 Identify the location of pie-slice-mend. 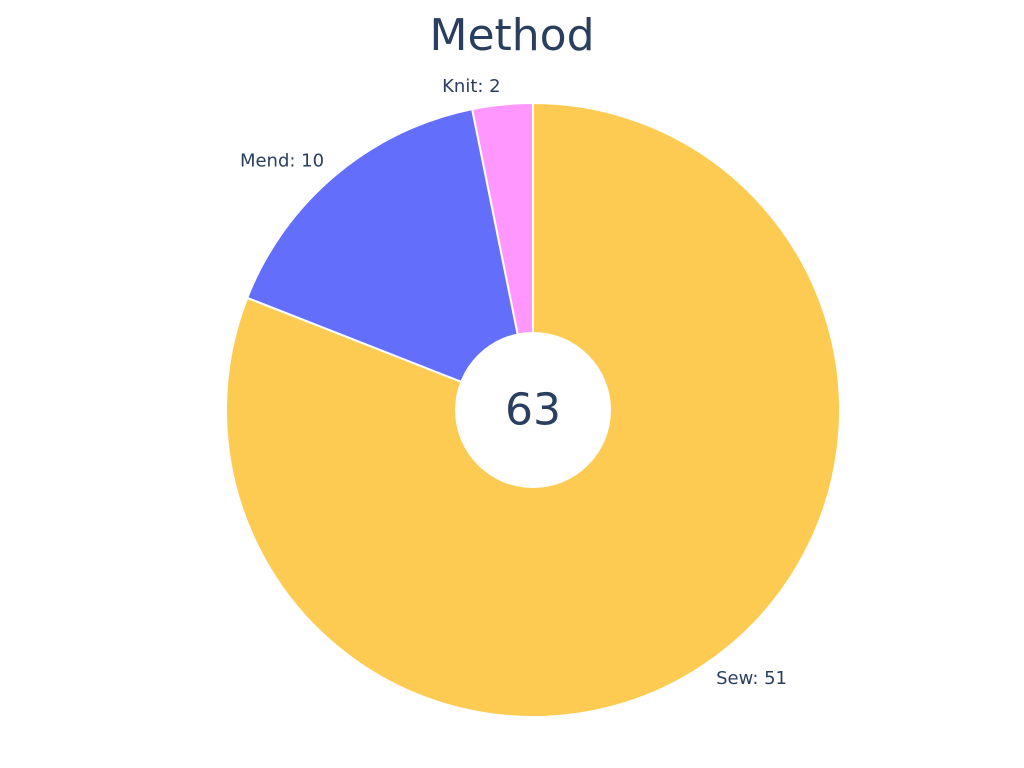
(390, 259).